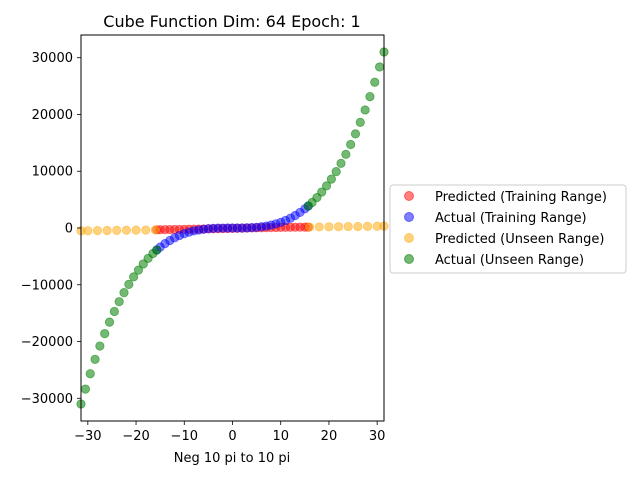  Describe the element at coordinates (47, 285) in the screenshot. I see `y-tick-label: −10000` at that location.